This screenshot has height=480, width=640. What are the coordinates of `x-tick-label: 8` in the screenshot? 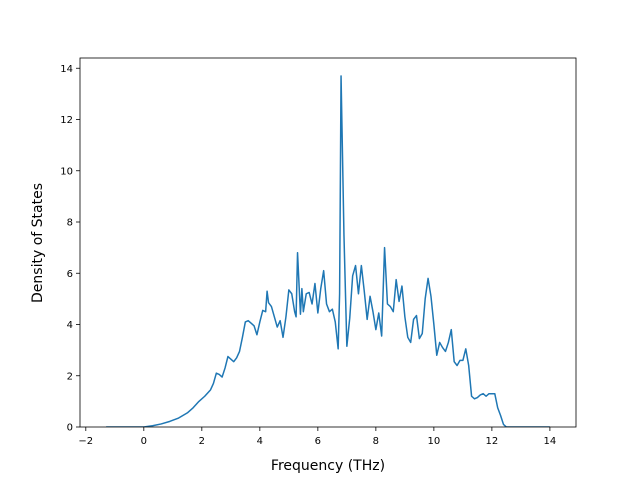 It's located at (376, 441).